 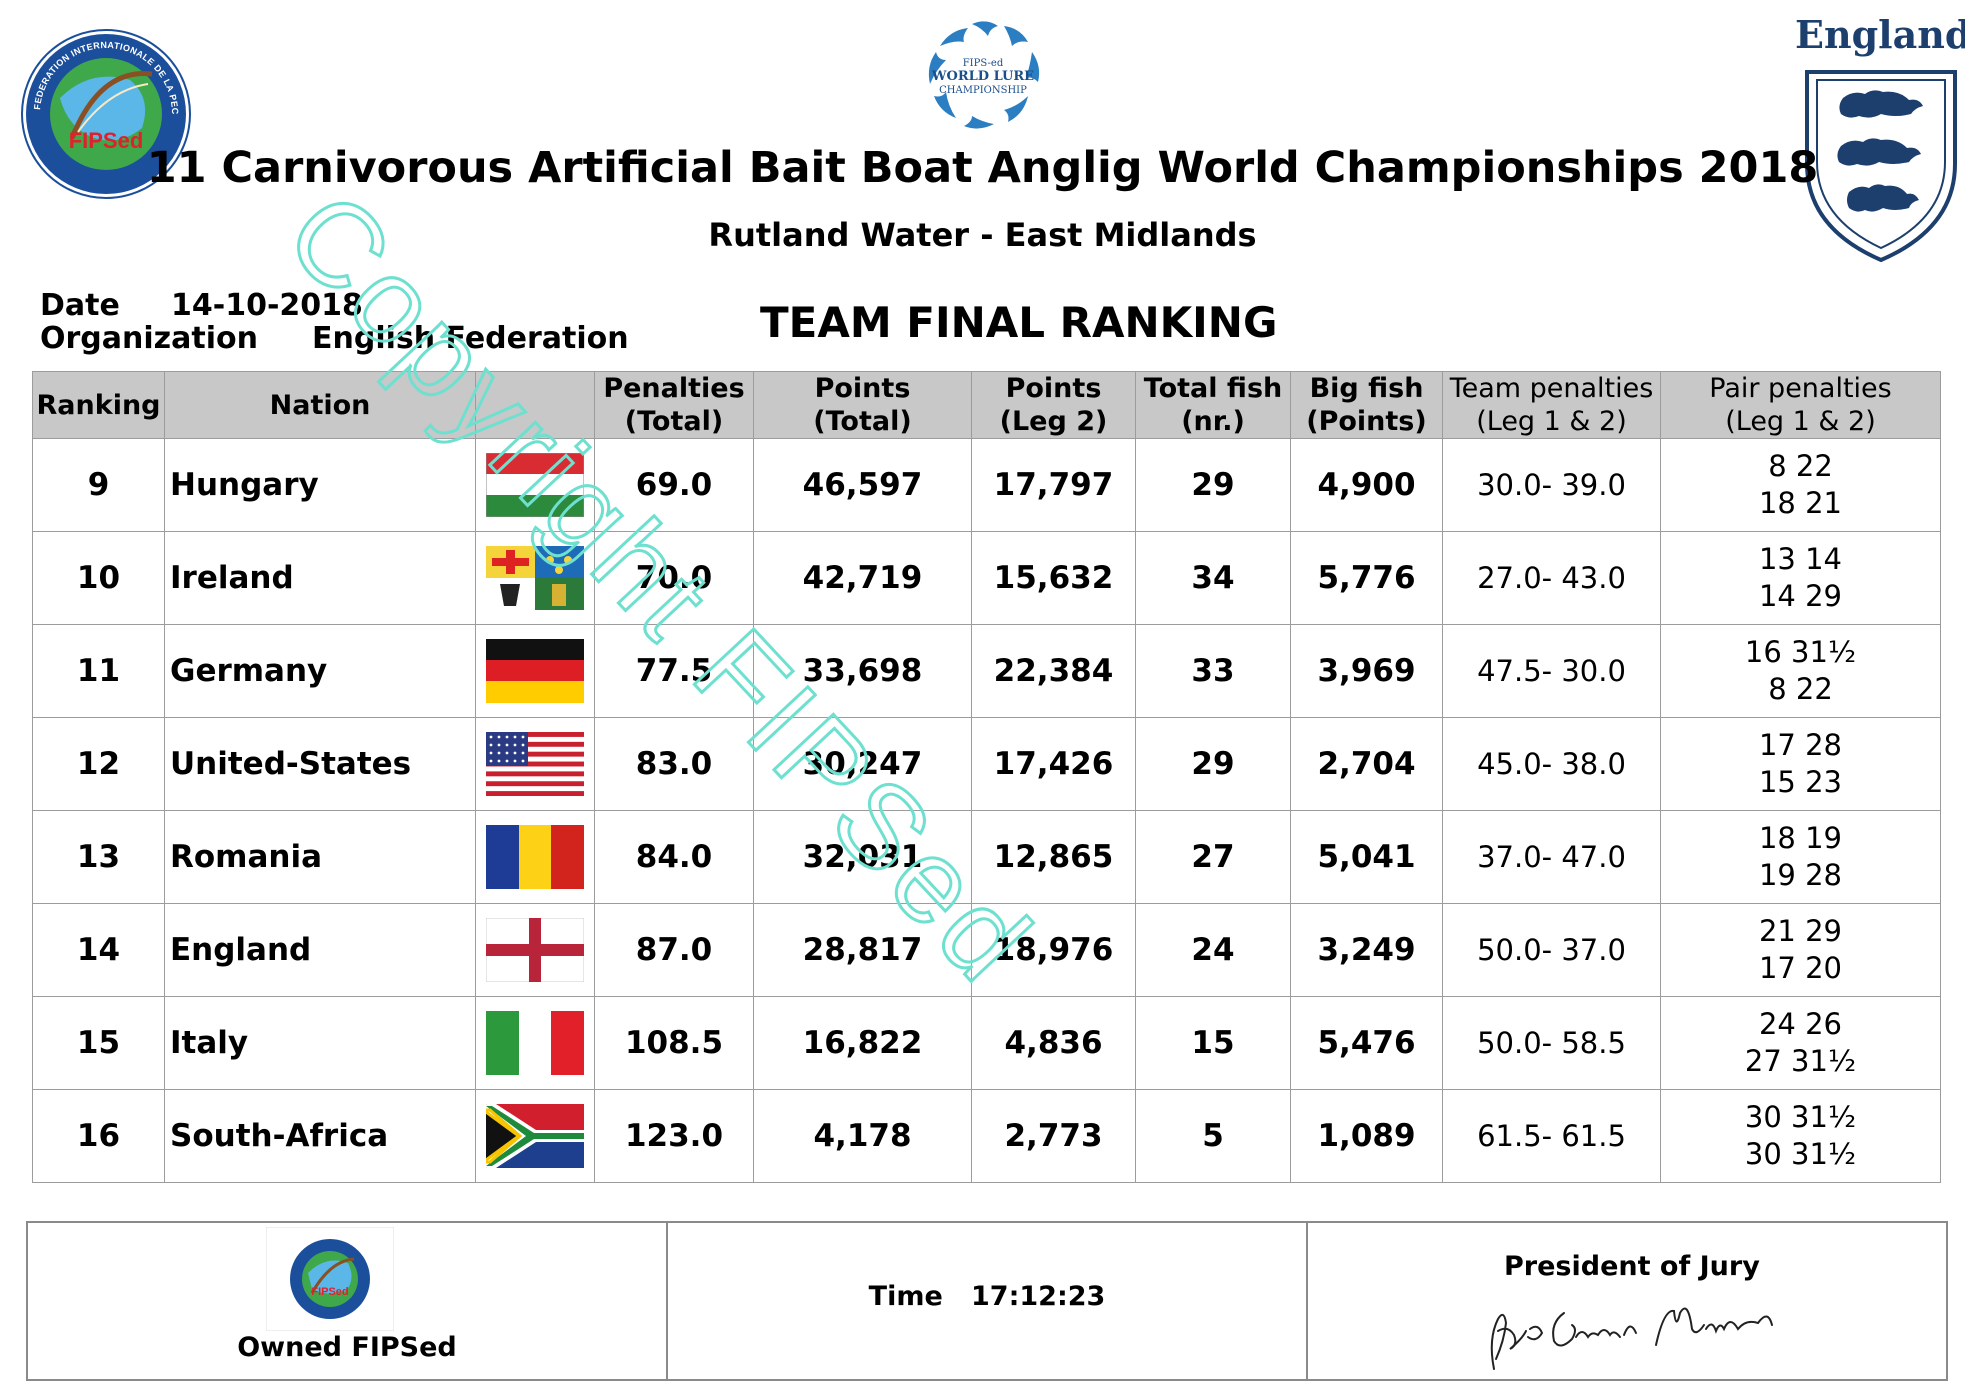 What do you see at coordinates (98, 405) in the screenshot?
I see `header-ranking: Ranking` at bounding box center [98, 405].